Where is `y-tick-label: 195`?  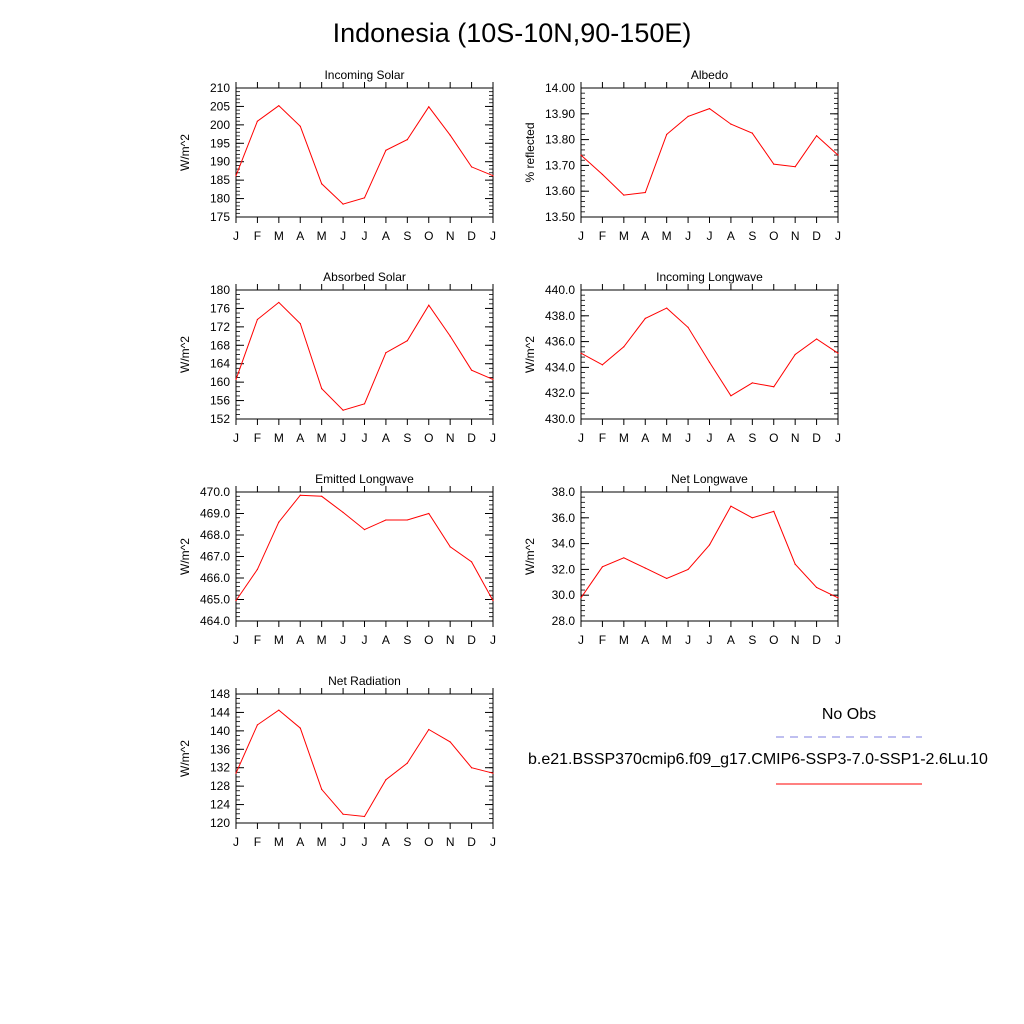
y-tick-label: 195 is located at coordinates (220, 143).